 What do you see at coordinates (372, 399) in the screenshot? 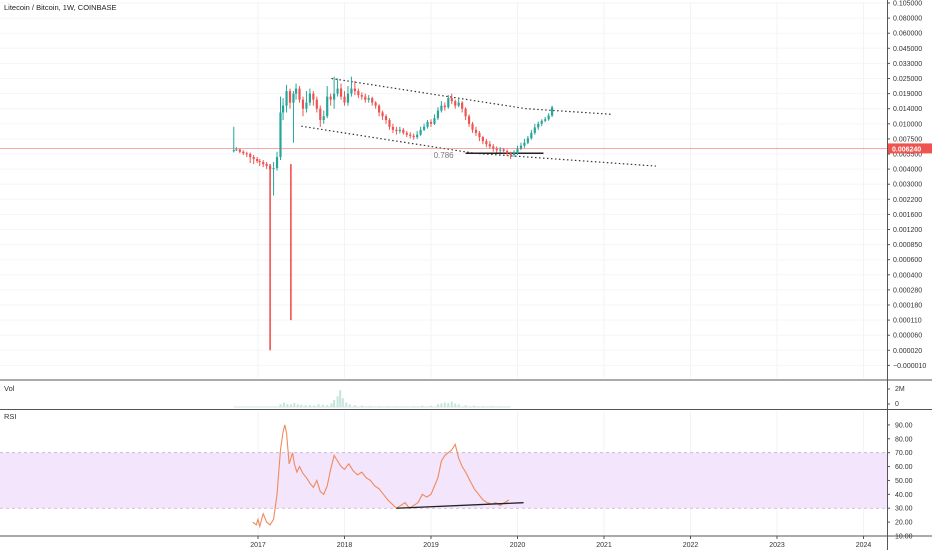
I see `volume-bars` at bounding box center [372, 399].